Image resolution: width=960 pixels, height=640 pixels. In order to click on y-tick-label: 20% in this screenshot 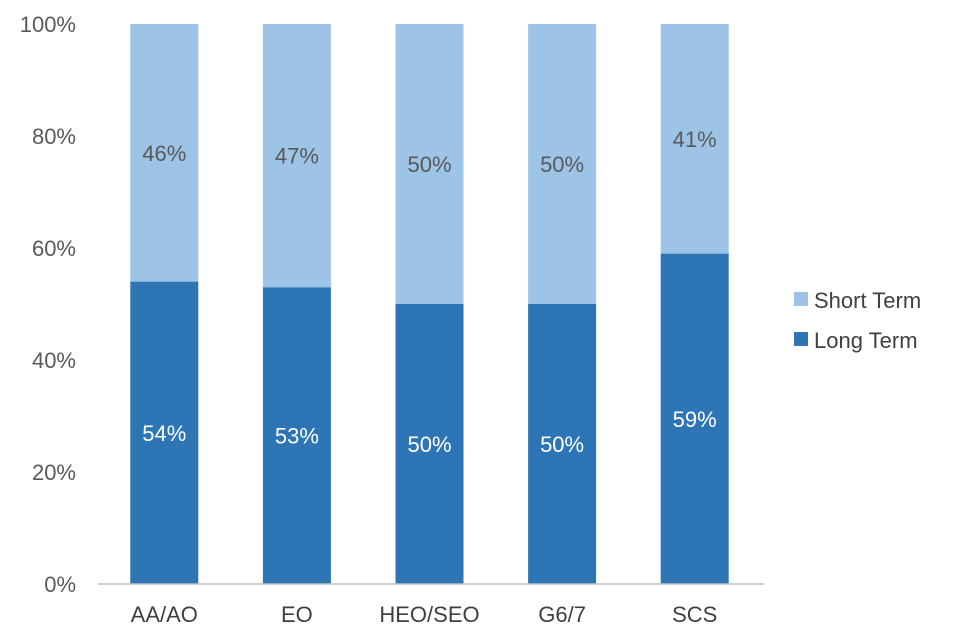, I will do `click(54, 472)`.